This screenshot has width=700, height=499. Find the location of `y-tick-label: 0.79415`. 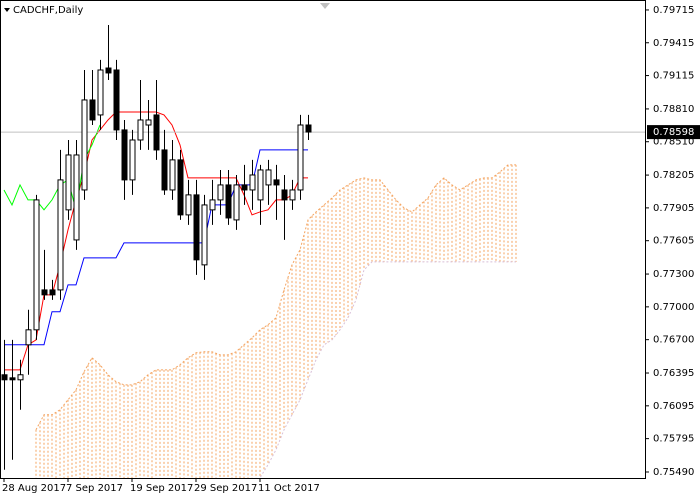

y-tick-label: 0.79415 is located at coordinates (673, 43).